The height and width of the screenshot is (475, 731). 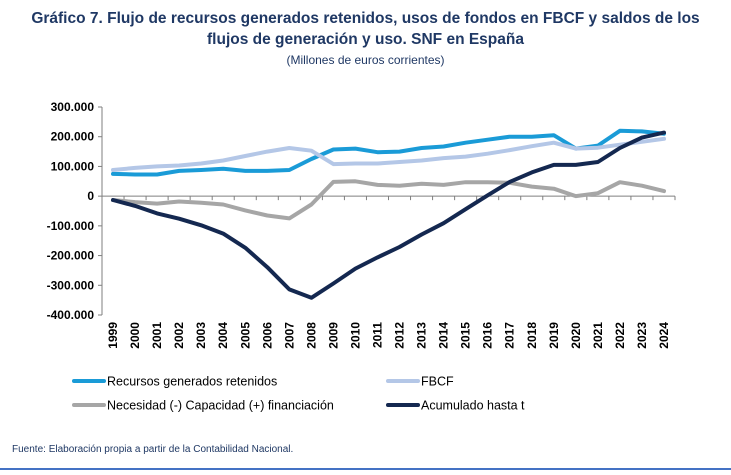 I want to click on x-tick-label: 2014, so click(x=444, y=335).